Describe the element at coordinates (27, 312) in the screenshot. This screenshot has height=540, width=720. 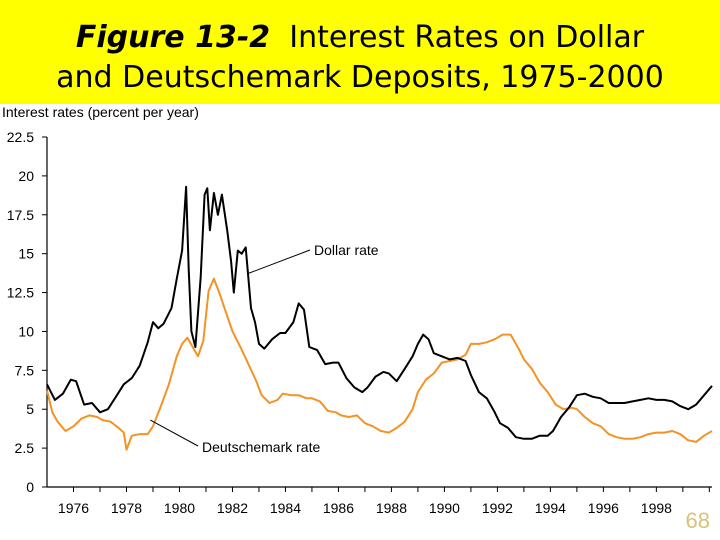
I see `y-axis: 0 2.5 5 7.5 10 12.5 15 17.5 20 22.5` at that location.